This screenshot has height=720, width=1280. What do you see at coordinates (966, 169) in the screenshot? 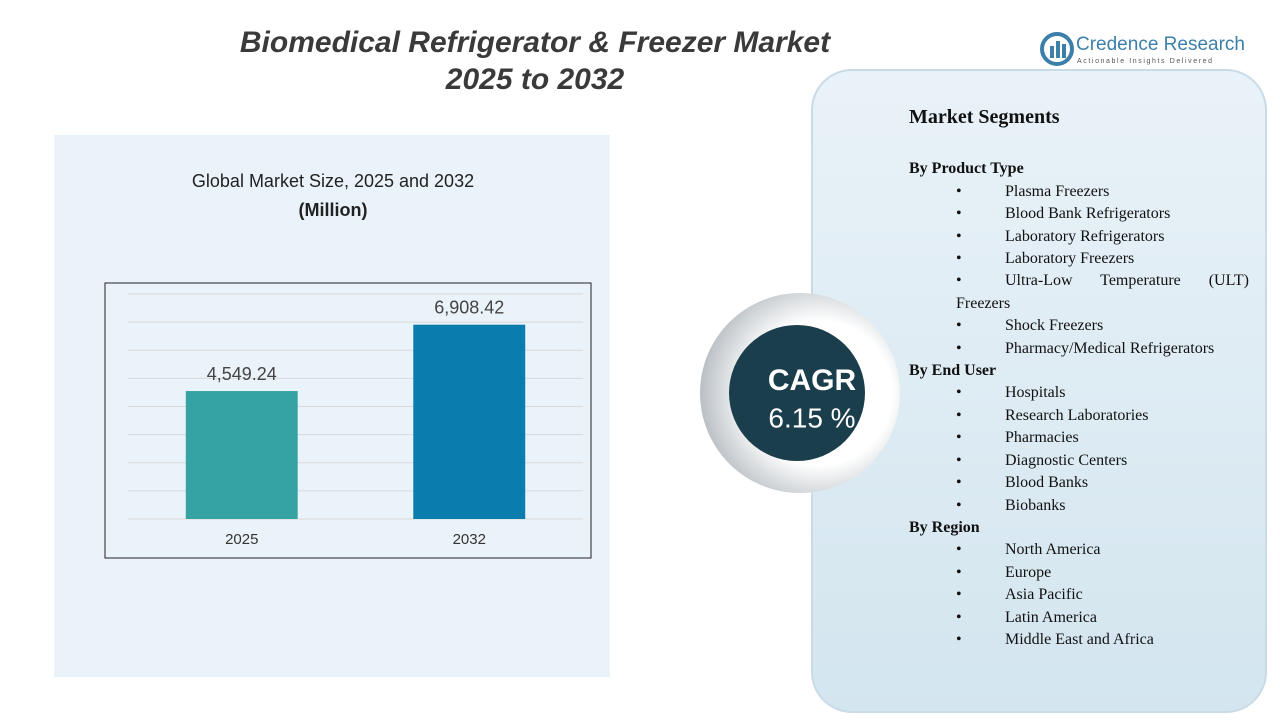
I see `segment-heading: By Product Type` at bounding box center [966, 169].